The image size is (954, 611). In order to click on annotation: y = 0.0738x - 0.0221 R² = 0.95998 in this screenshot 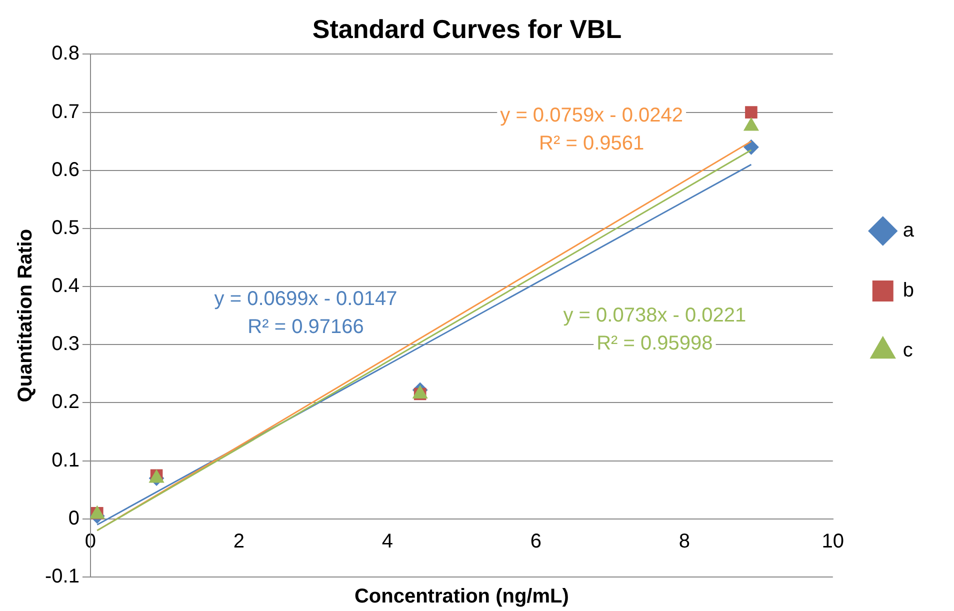, I will do `click(654, 329)`.